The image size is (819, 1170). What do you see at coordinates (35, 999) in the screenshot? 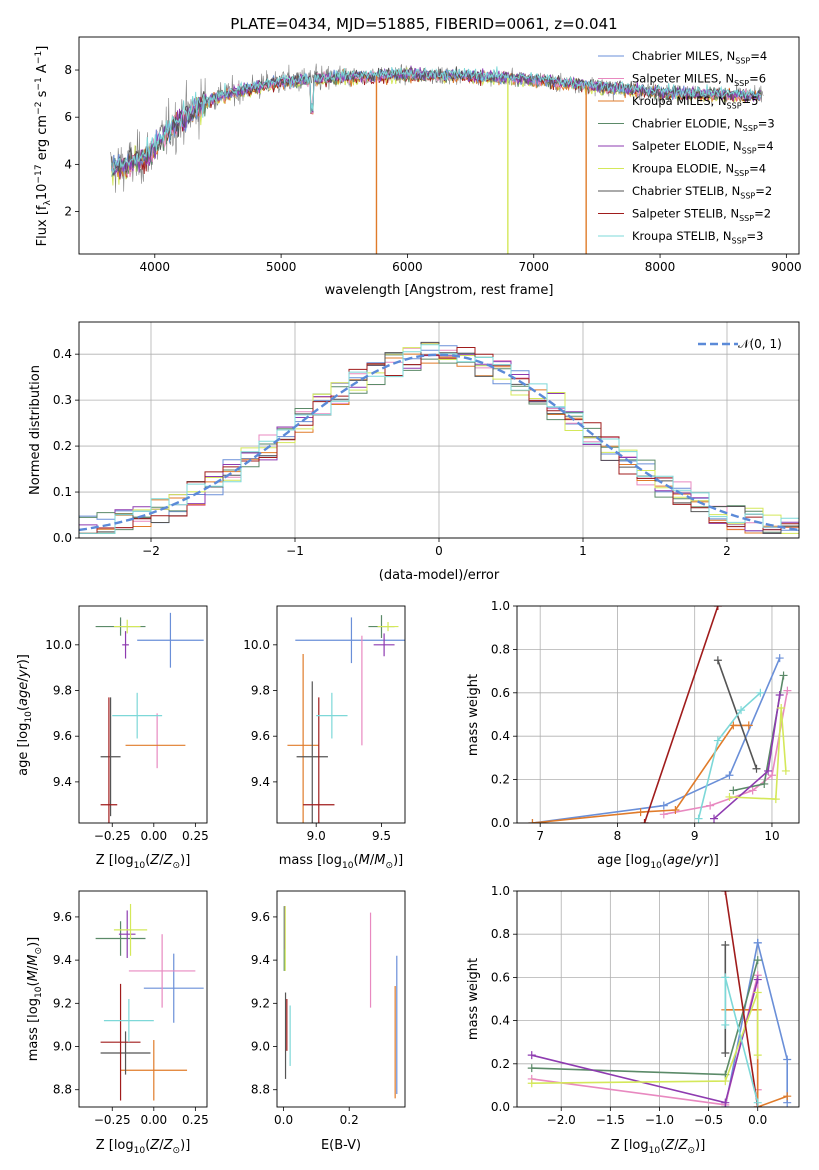
I see `y-axis-label: mass [log10(M/M⊙)]` at bounding box center [35, 999].